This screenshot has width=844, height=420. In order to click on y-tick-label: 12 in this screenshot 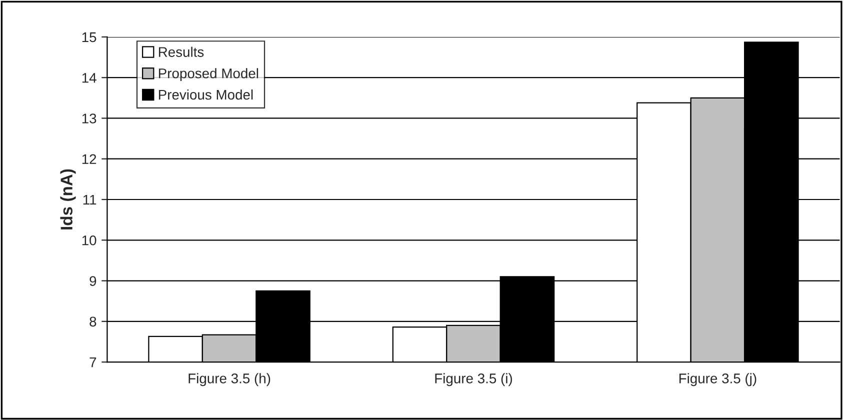, I will do `click(89, 159)`.